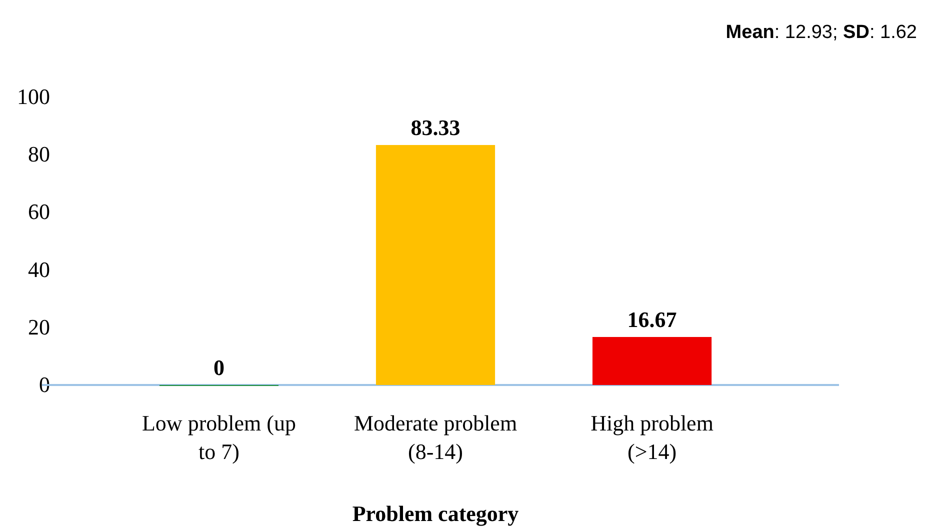  What do you see at coordinates (821, 32) in the screenshot?
I see `text: Mean: 12.93; SD: 1.62` at bounding box center [821, 32].